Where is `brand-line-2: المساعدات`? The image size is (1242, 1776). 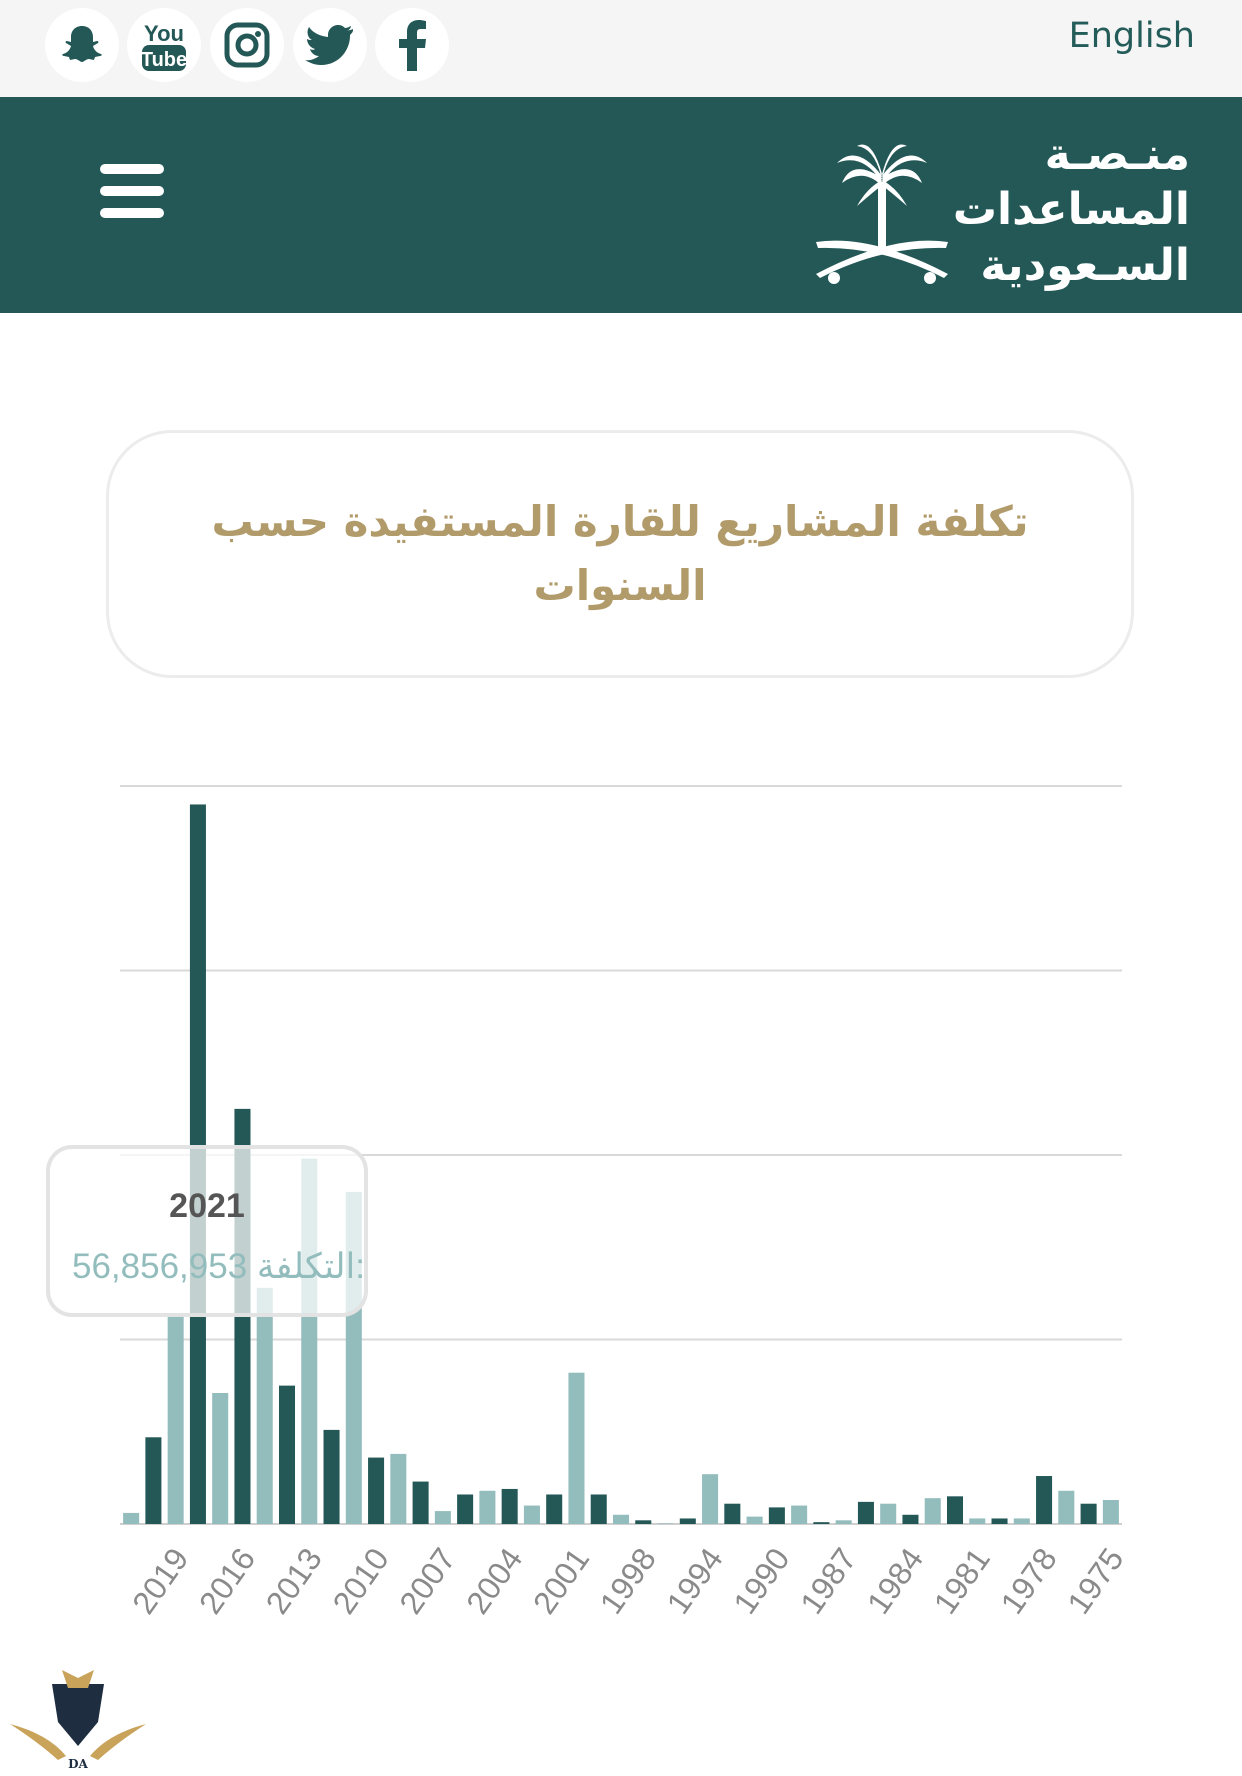 brand-line-2: المساعدات is located at coordinates (1071, 209).